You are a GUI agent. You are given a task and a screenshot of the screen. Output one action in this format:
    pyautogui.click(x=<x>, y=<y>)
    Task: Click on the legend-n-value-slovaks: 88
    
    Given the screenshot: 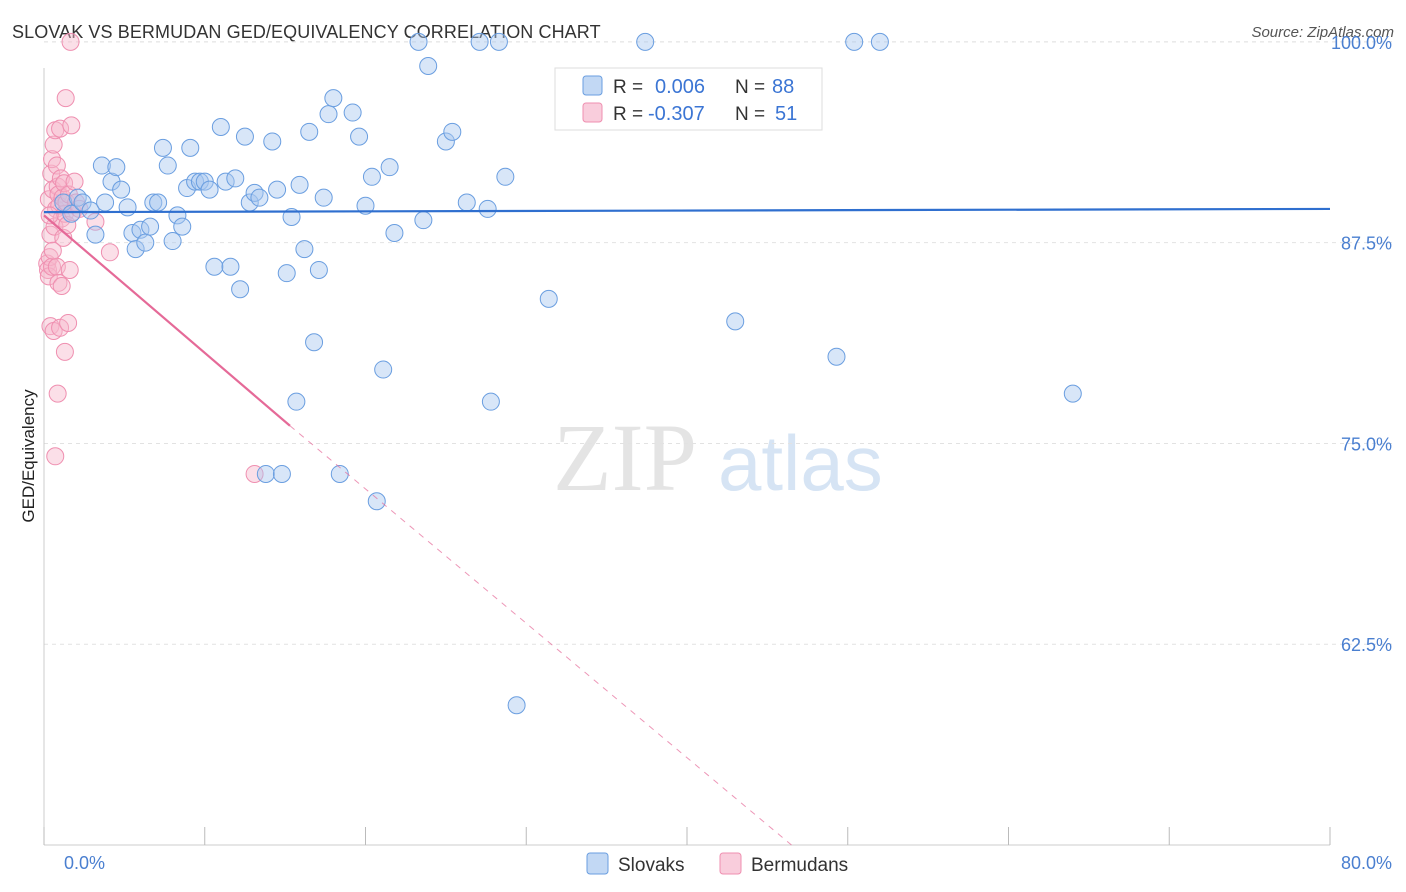 What is the action you would take?
    pyautogui.click(x=783, y=87)
    